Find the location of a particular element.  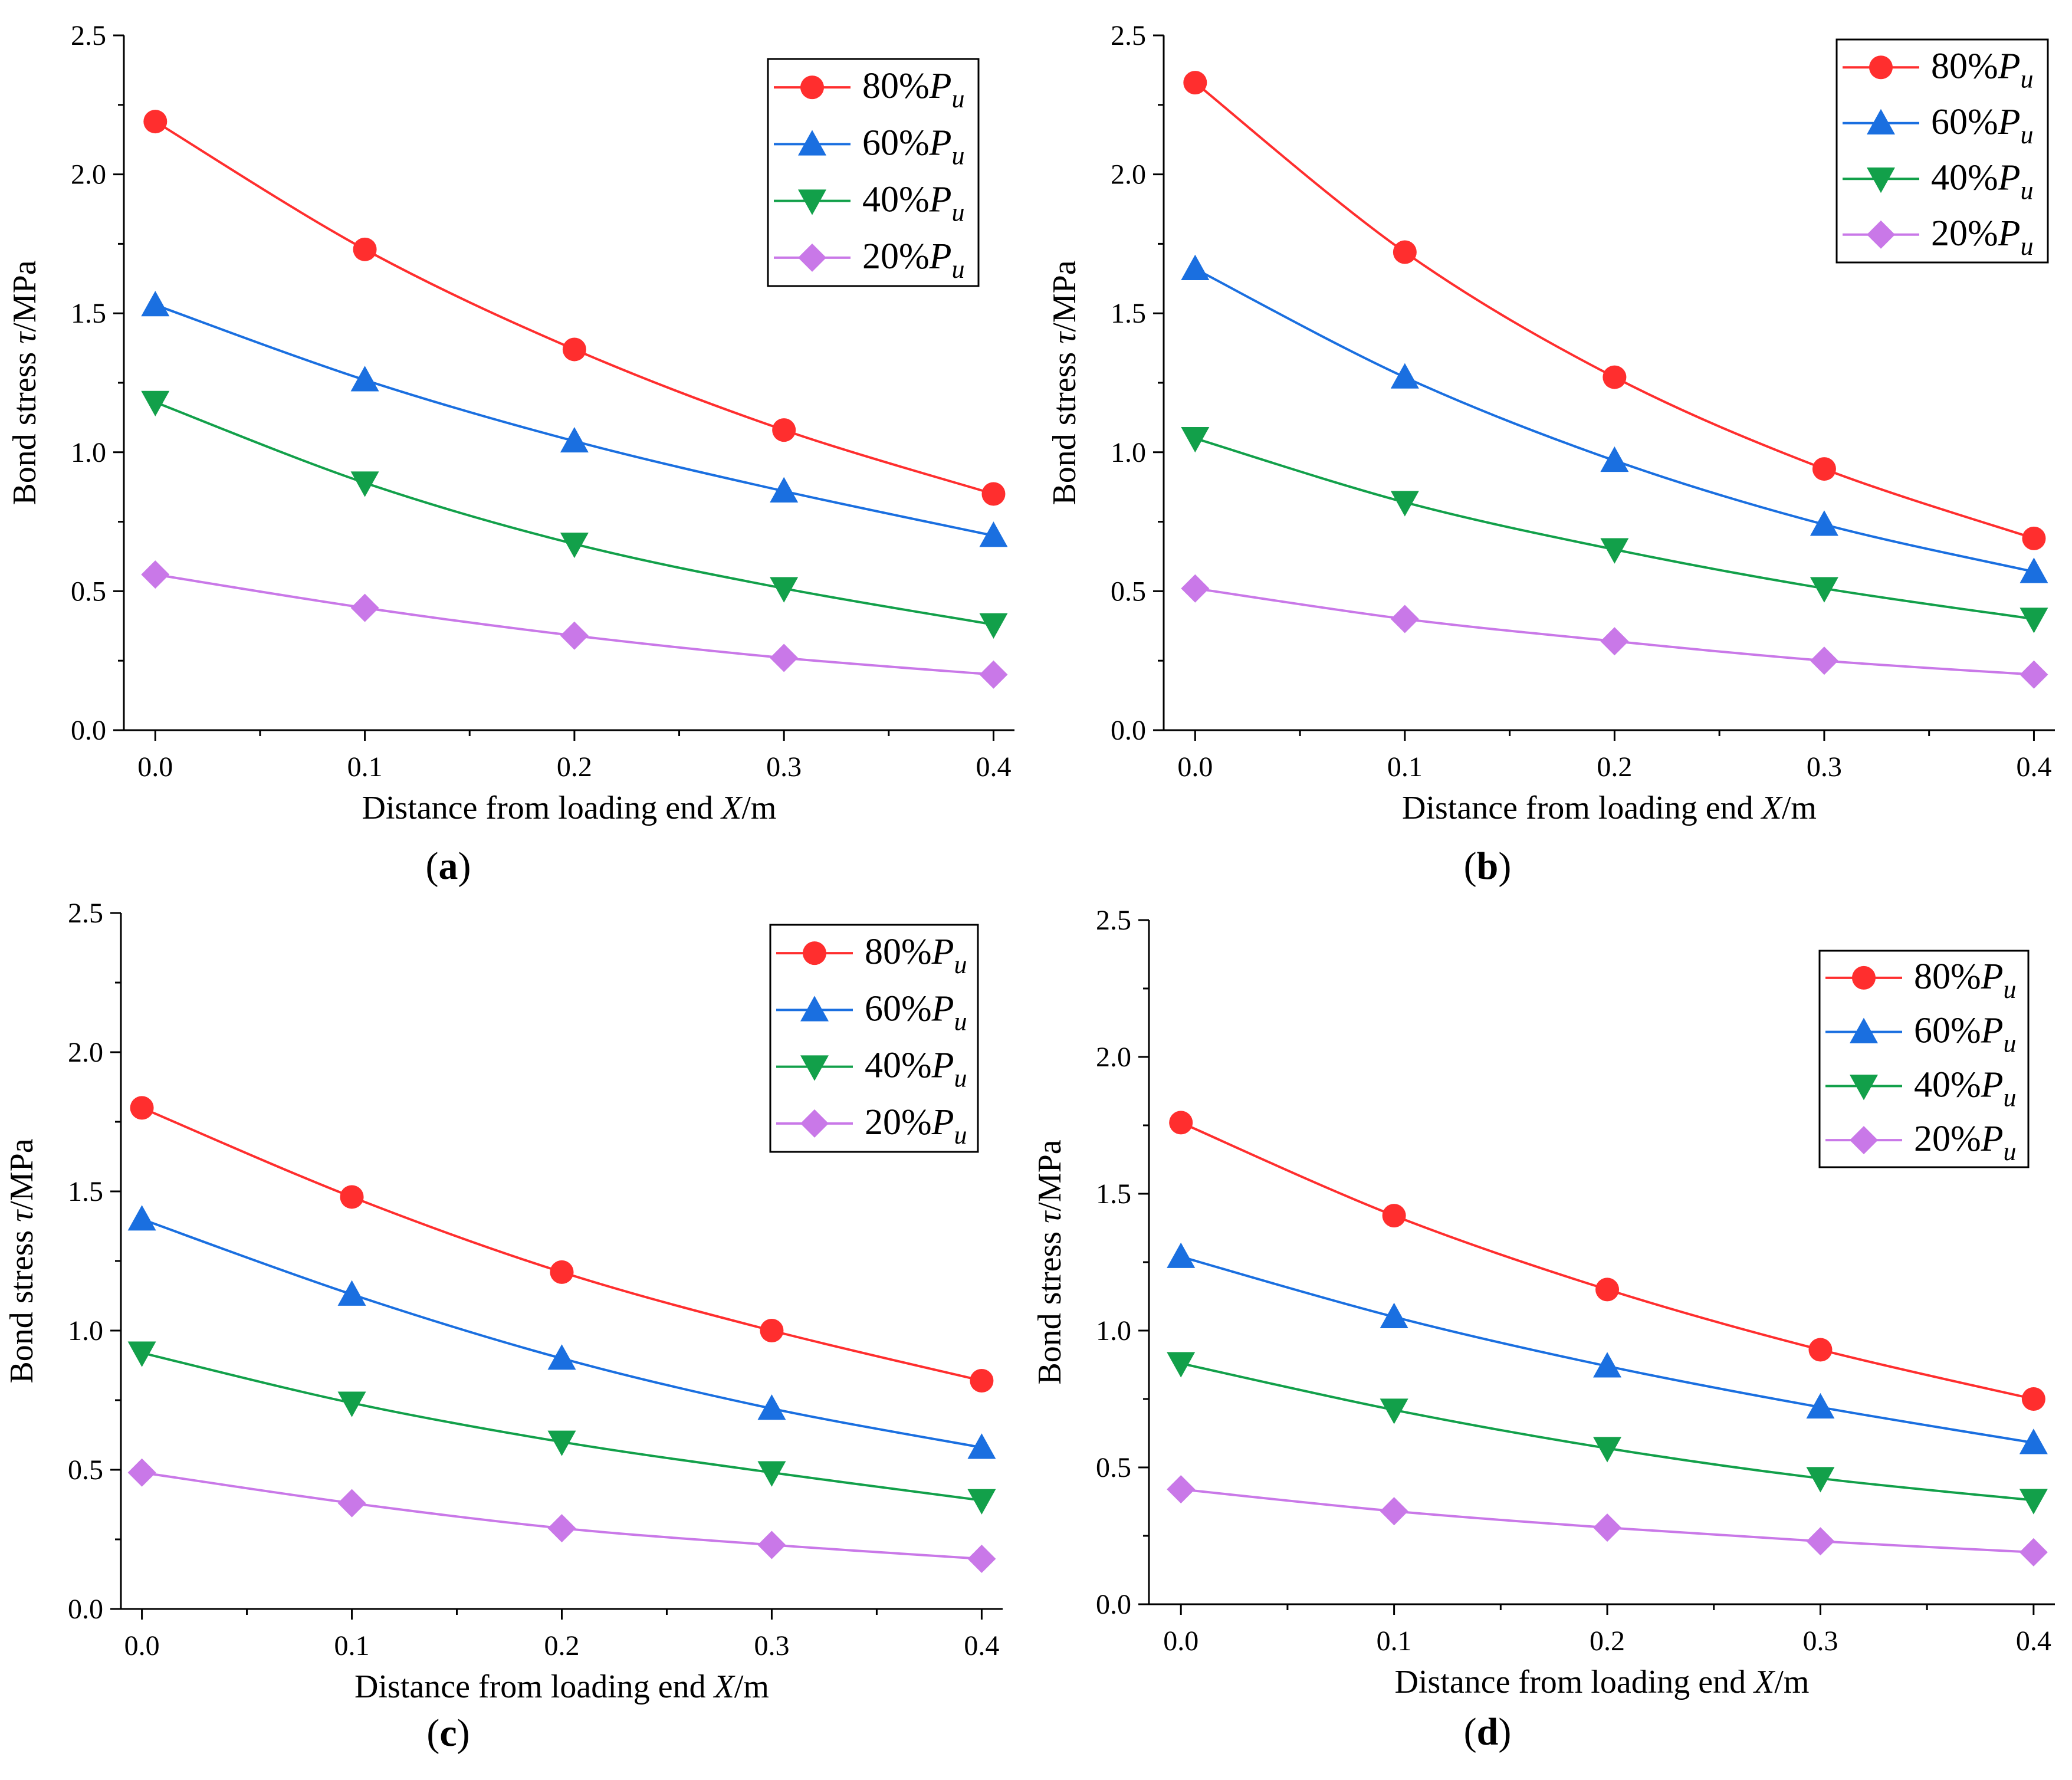

panel-caption: (a) is located at coordinates (448, 866).